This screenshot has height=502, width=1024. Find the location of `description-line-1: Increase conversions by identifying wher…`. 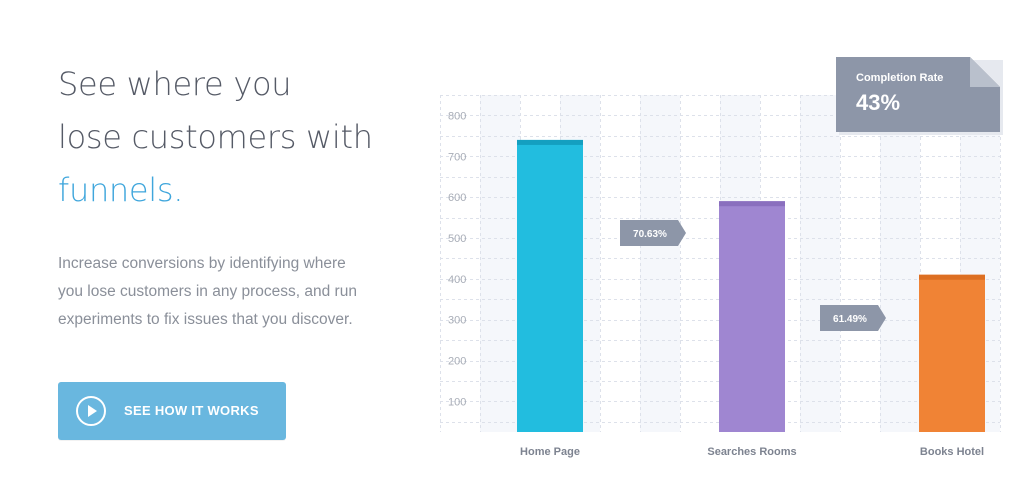

description-line-1: Increase conversions by identifying wher… is located at coordinates (202, 263).